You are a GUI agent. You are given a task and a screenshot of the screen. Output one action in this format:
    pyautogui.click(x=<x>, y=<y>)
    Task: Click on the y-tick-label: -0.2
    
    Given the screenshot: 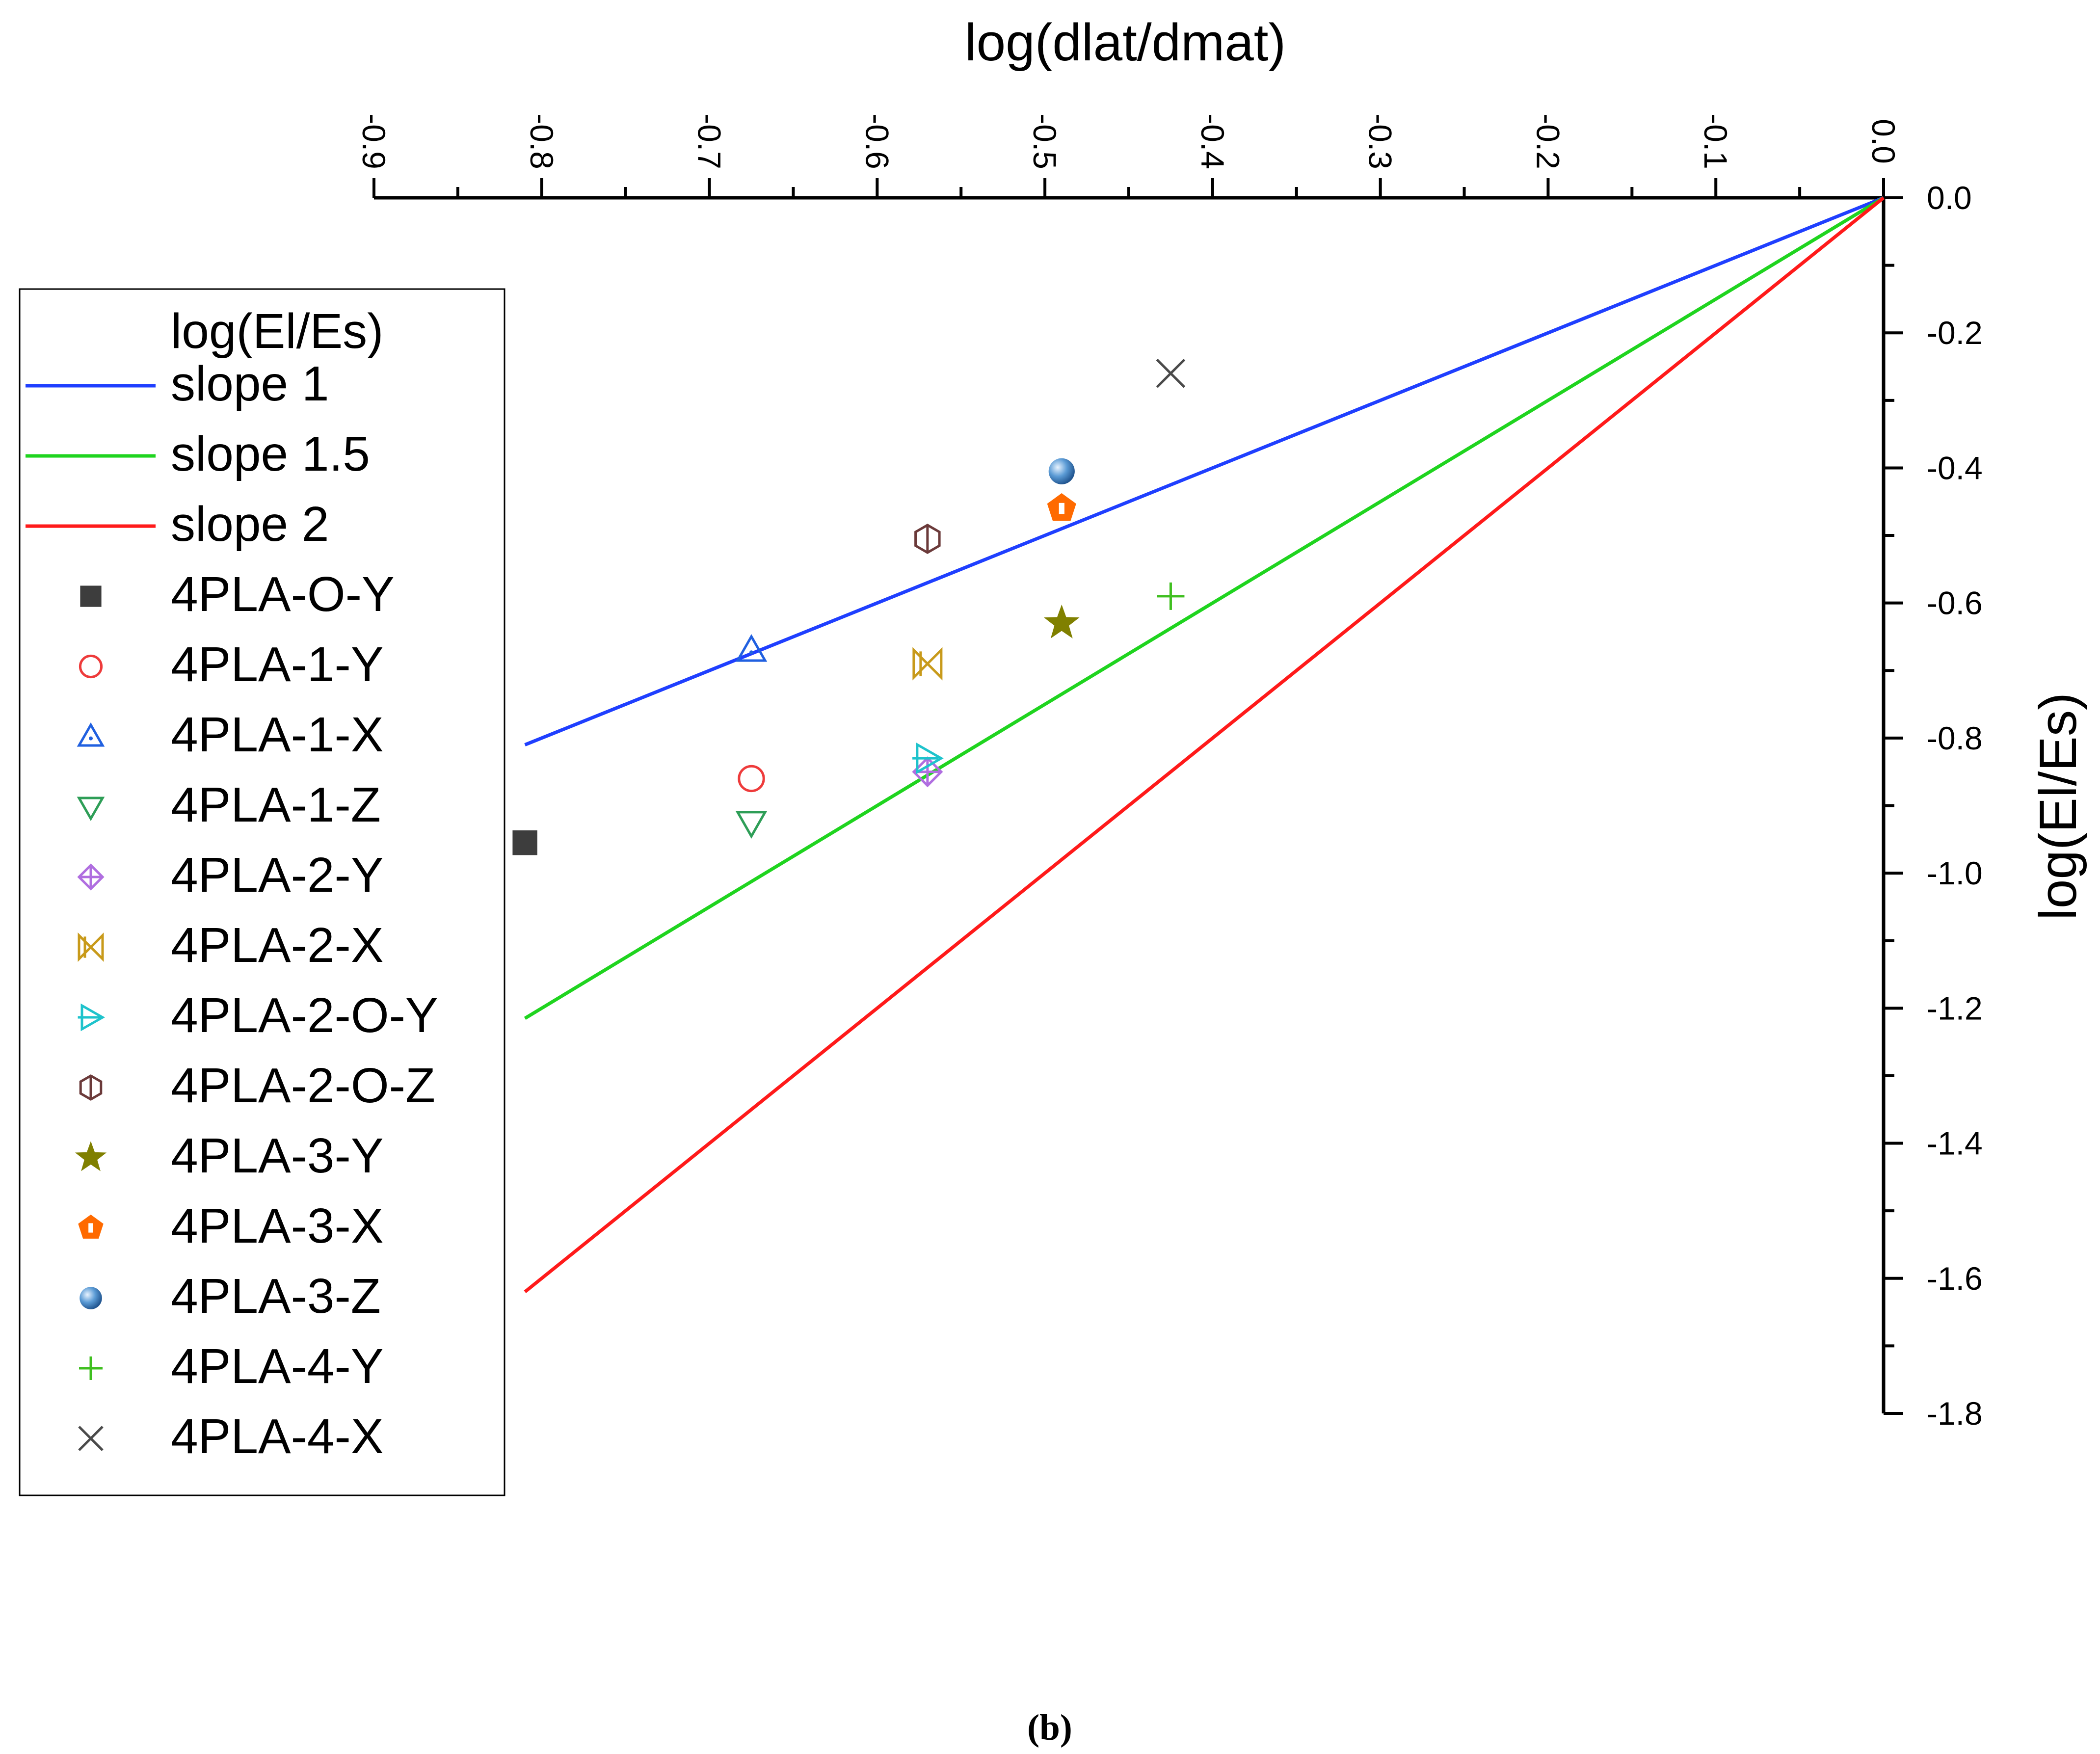 What is the action you would take?
    pyautogui.click(x=1955, y=333)
    